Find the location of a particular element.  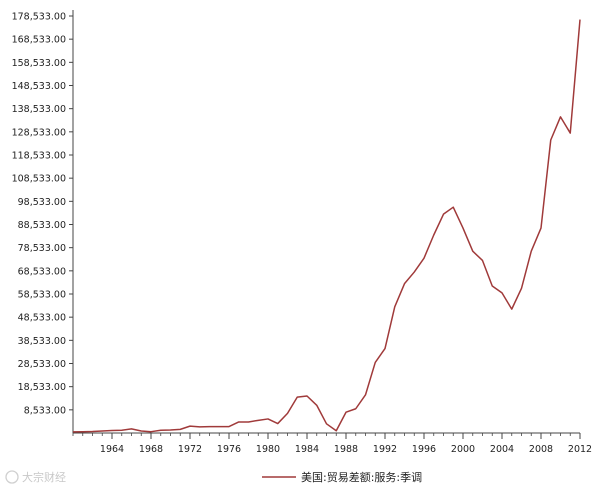

watermark-text: 大宗财经 is located at coordinates (44, 477).